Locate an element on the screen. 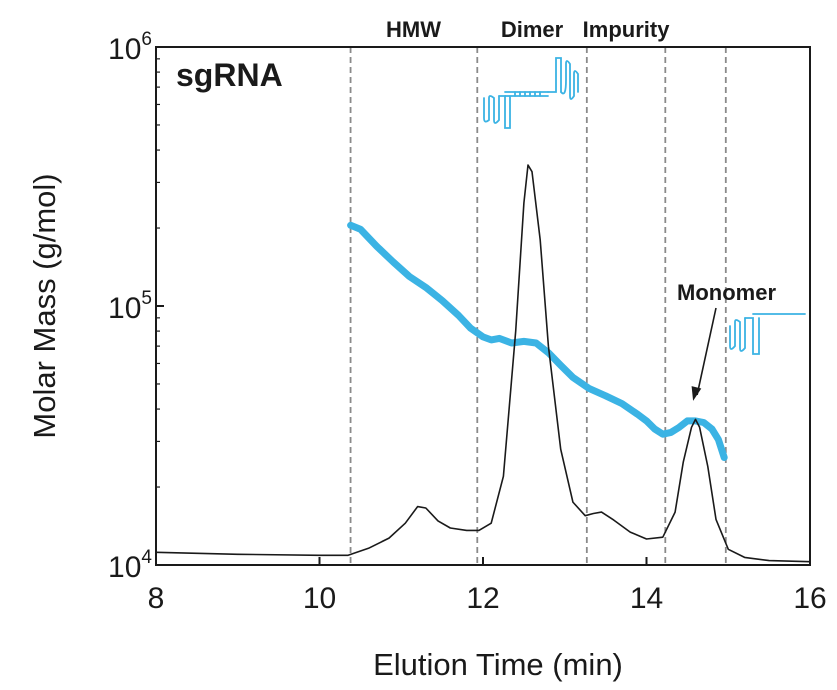 Image resolution: width=837 pixels, height=690 pixels. monomer-arrow is located at coordinates (706, 351).